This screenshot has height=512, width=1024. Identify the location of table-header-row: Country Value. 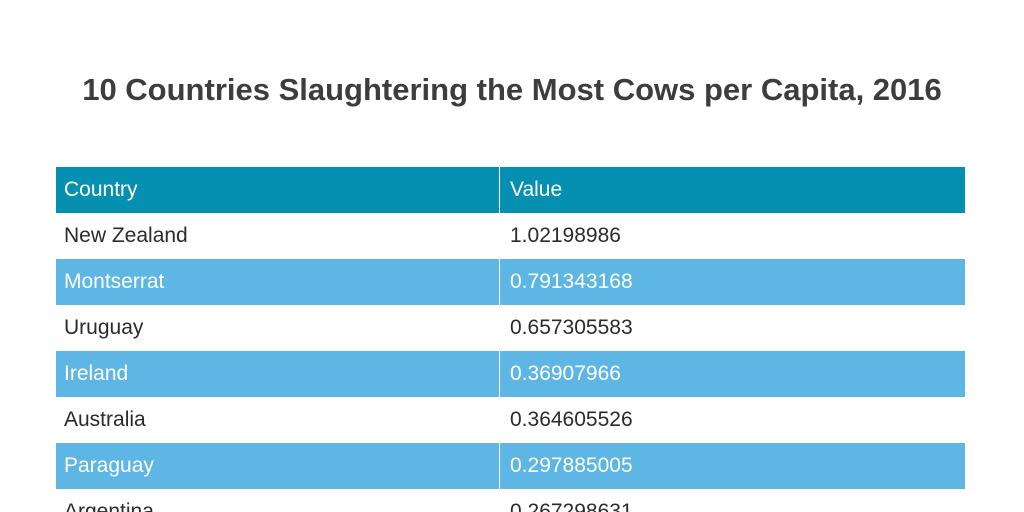
(510, 190).